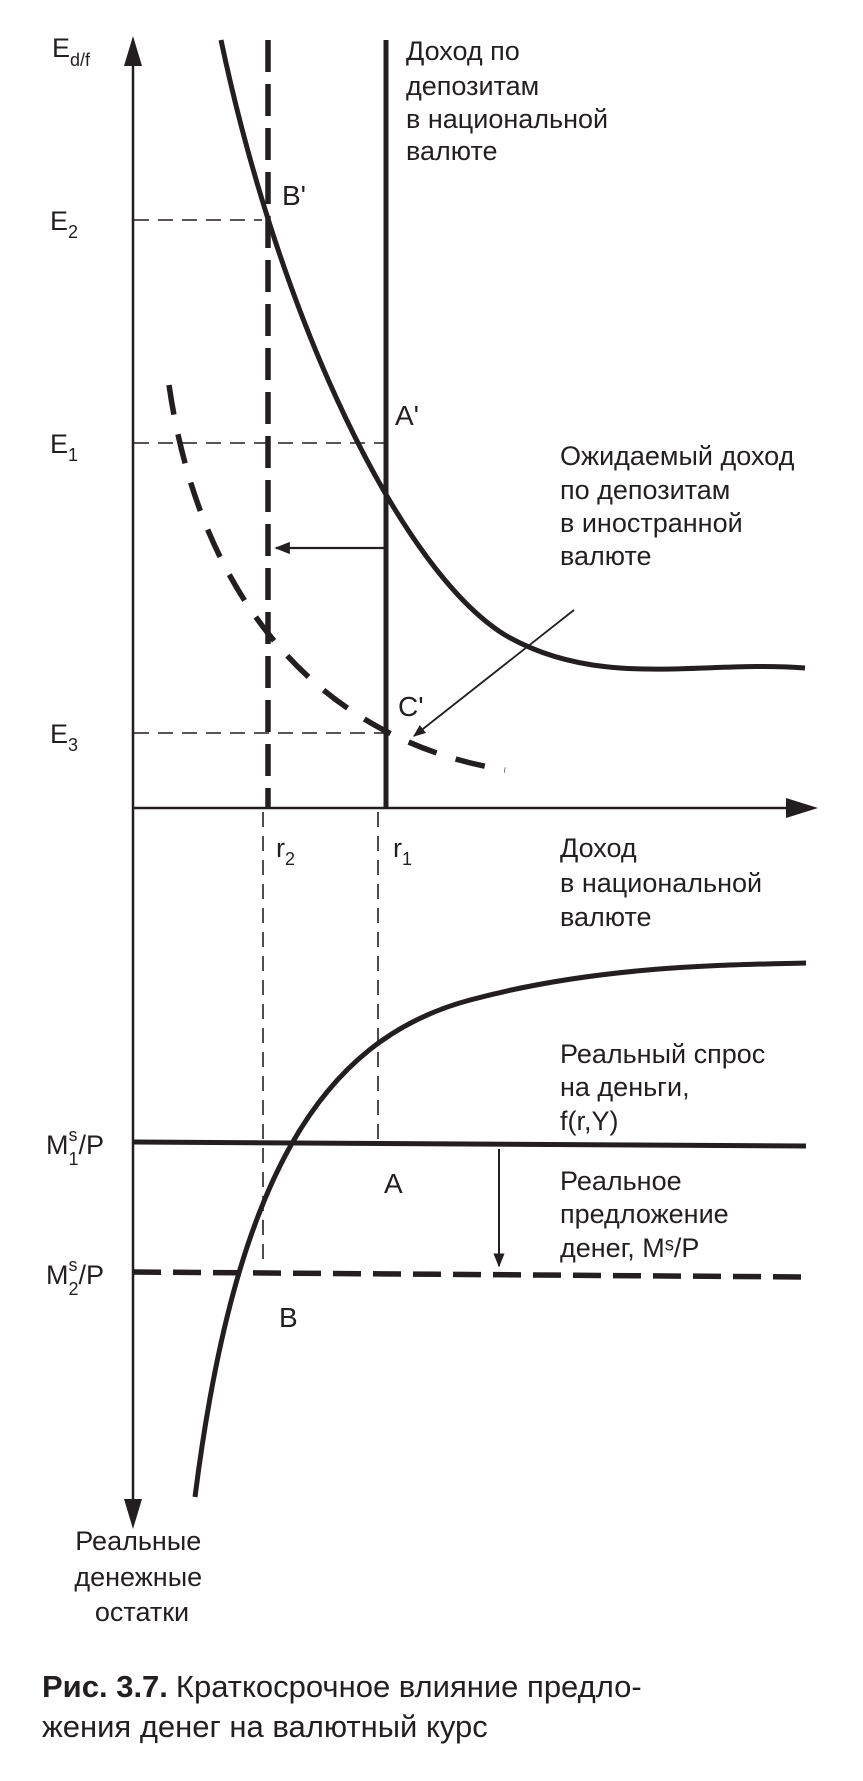  What do you see at coordinates (411, 706) in the screenshot?
I see `point-c-prime: C'` at bounding box center [411, 706].